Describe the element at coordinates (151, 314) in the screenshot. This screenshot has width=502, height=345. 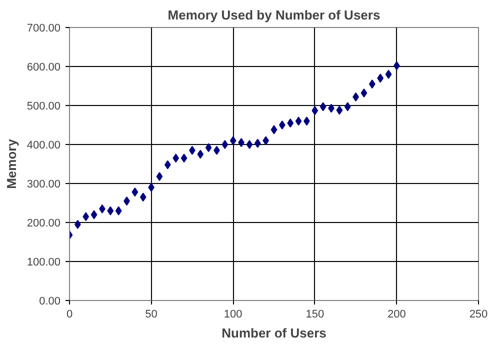
I see `x-tick-label: 50` at that location.